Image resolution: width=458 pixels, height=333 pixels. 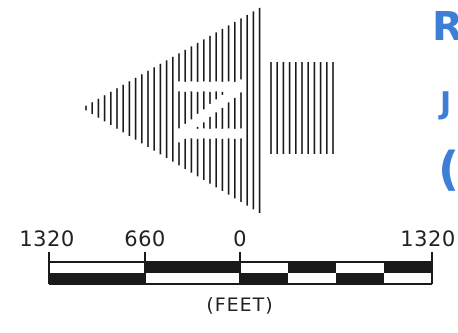 What do you see at coordinates (240, 273) in the screenshot?
I see `scale-bar-fills` at bounding box center [240, 273].